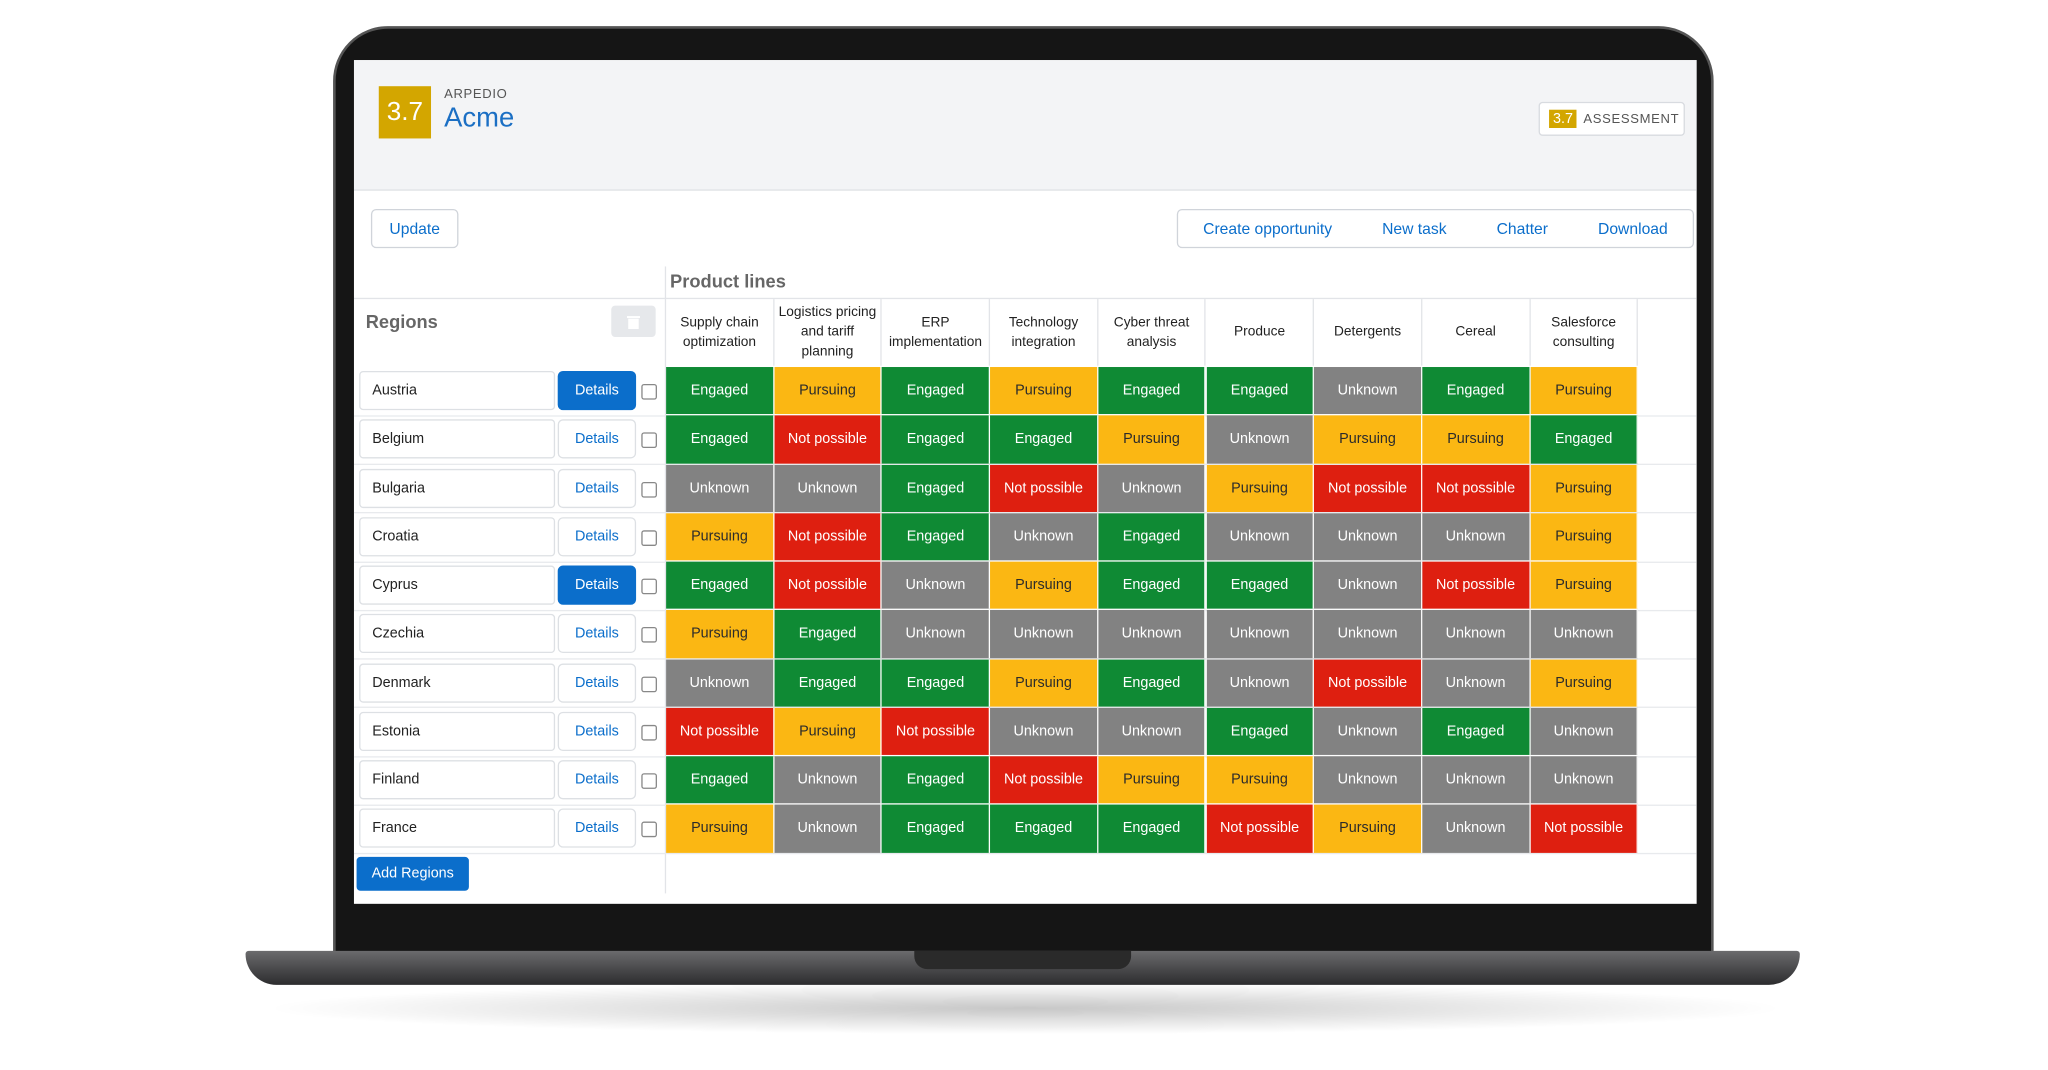 The height and width of the screenshot is (1070, 2048). What do you see at coordinates (633, 321) in the screenshot?
I see `delete-button` at bounding box center [633, 321].